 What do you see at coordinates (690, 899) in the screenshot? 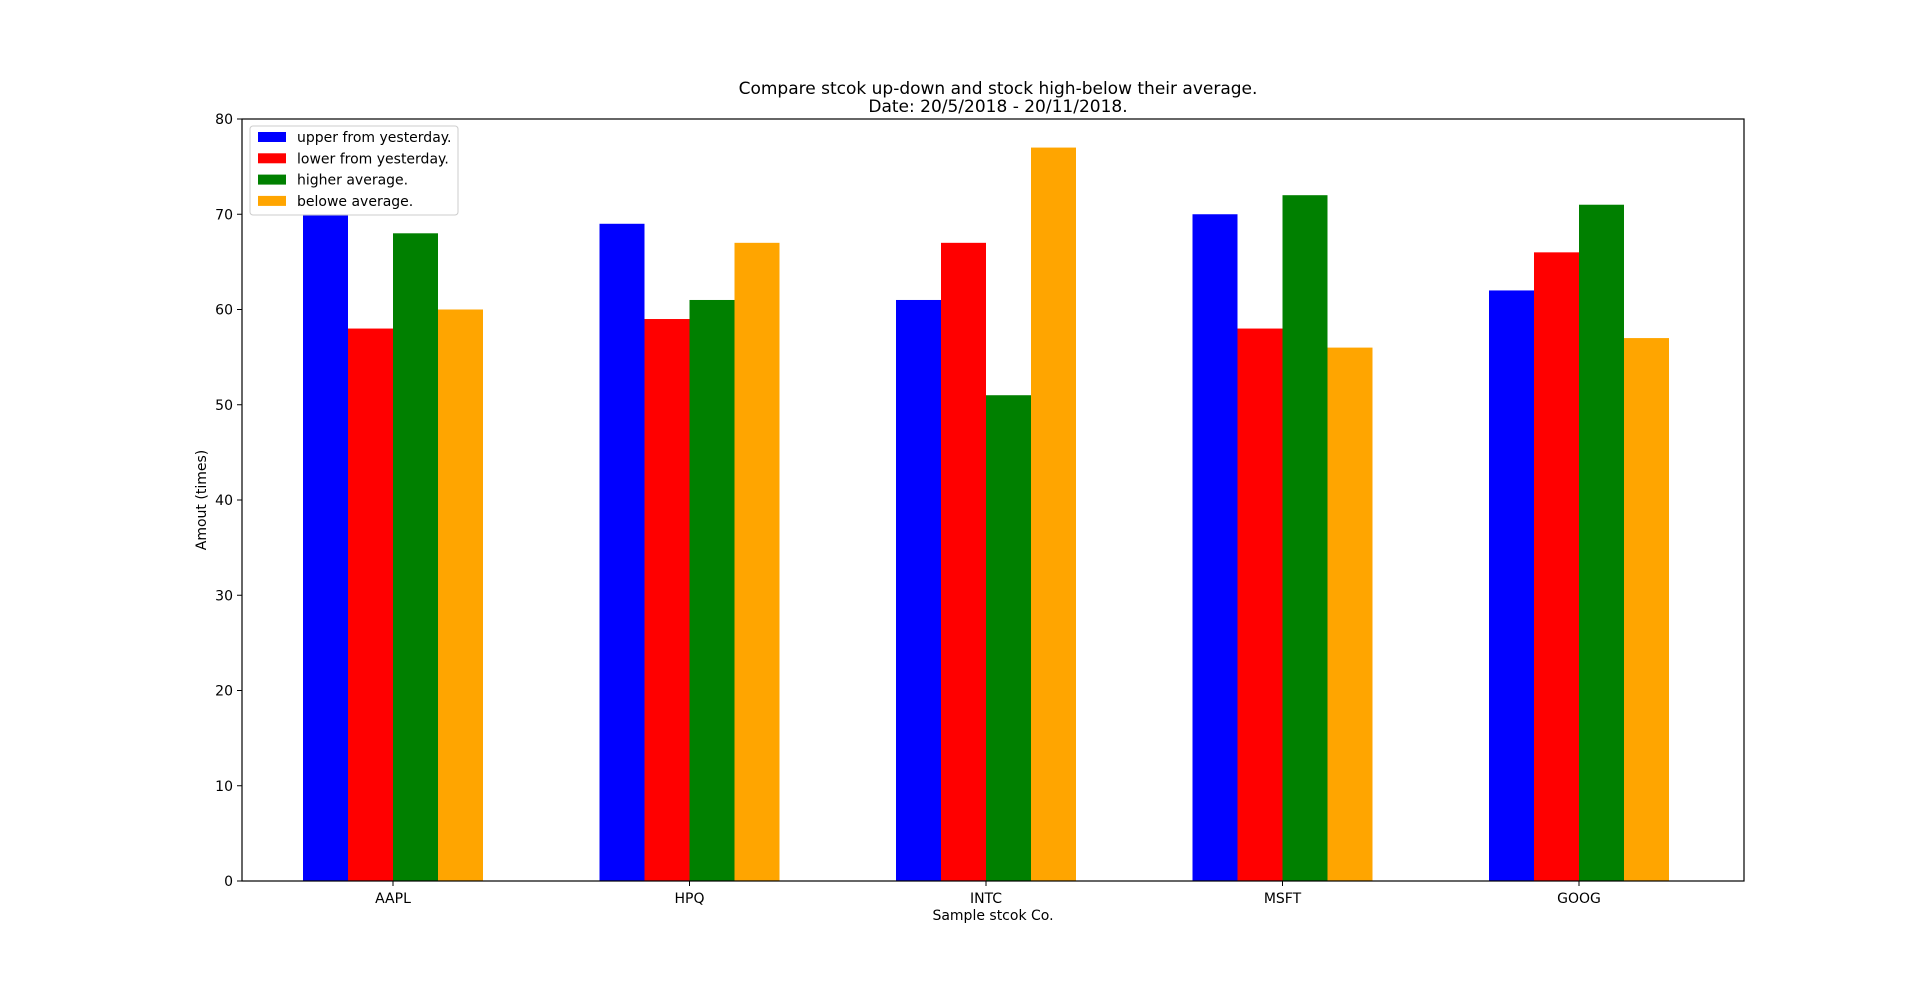
I see `x-tick-label: HPQ` at bounding box center [690, 899].